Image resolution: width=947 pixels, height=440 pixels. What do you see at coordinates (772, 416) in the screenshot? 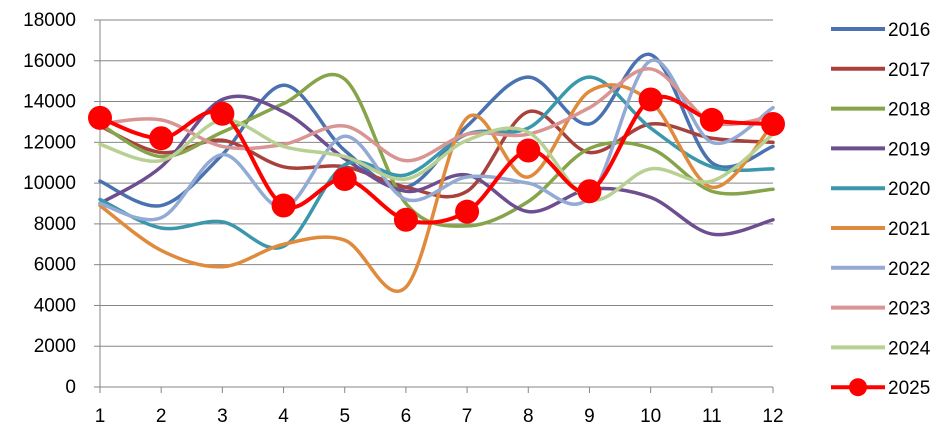
I see `x-tick-label: 12` at bounding box center [772, 416].